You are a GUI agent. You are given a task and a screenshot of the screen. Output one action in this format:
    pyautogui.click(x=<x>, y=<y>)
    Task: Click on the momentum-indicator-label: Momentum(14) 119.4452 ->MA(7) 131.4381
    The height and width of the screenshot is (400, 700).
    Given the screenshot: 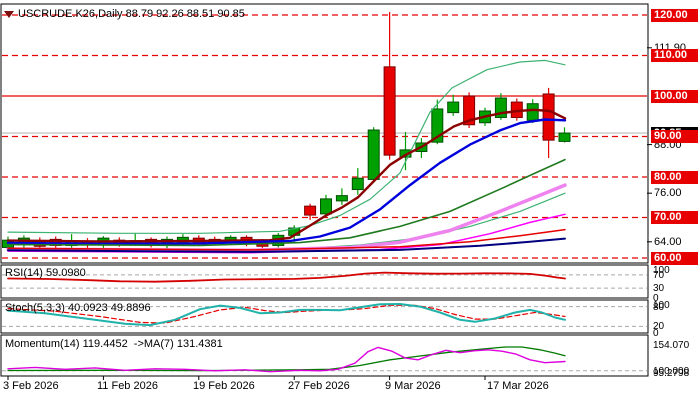 What is the action you would take?
    pyautogui.click(x=114, y=344)
    